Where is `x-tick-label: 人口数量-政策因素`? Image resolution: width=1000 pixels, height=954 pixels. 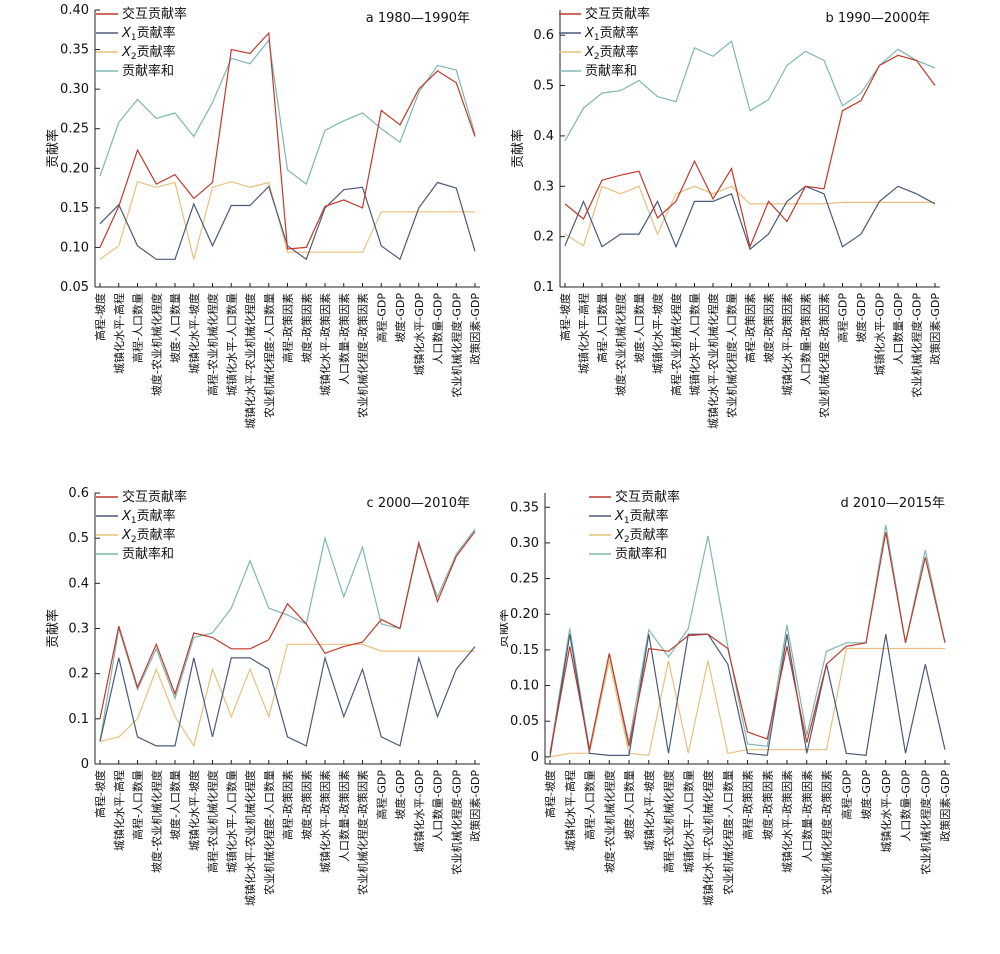
x-tick-label: 人口数量-政策因素 is located at coordinates (807, 816).